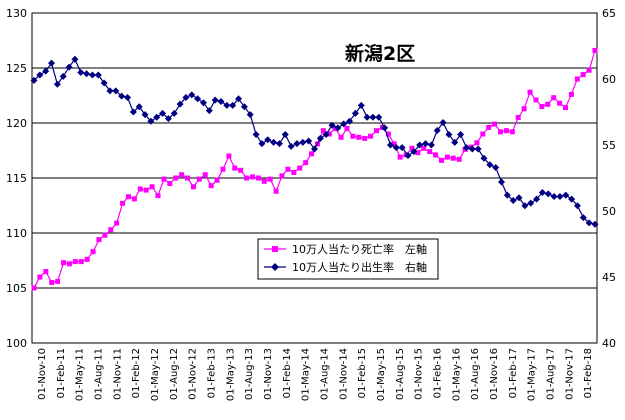 This screenshot has height=420, width=625. Describe the element at coordinates (268, 374) in the screenshot. I see `x-tick-label: 01-Nov-13` at that location.